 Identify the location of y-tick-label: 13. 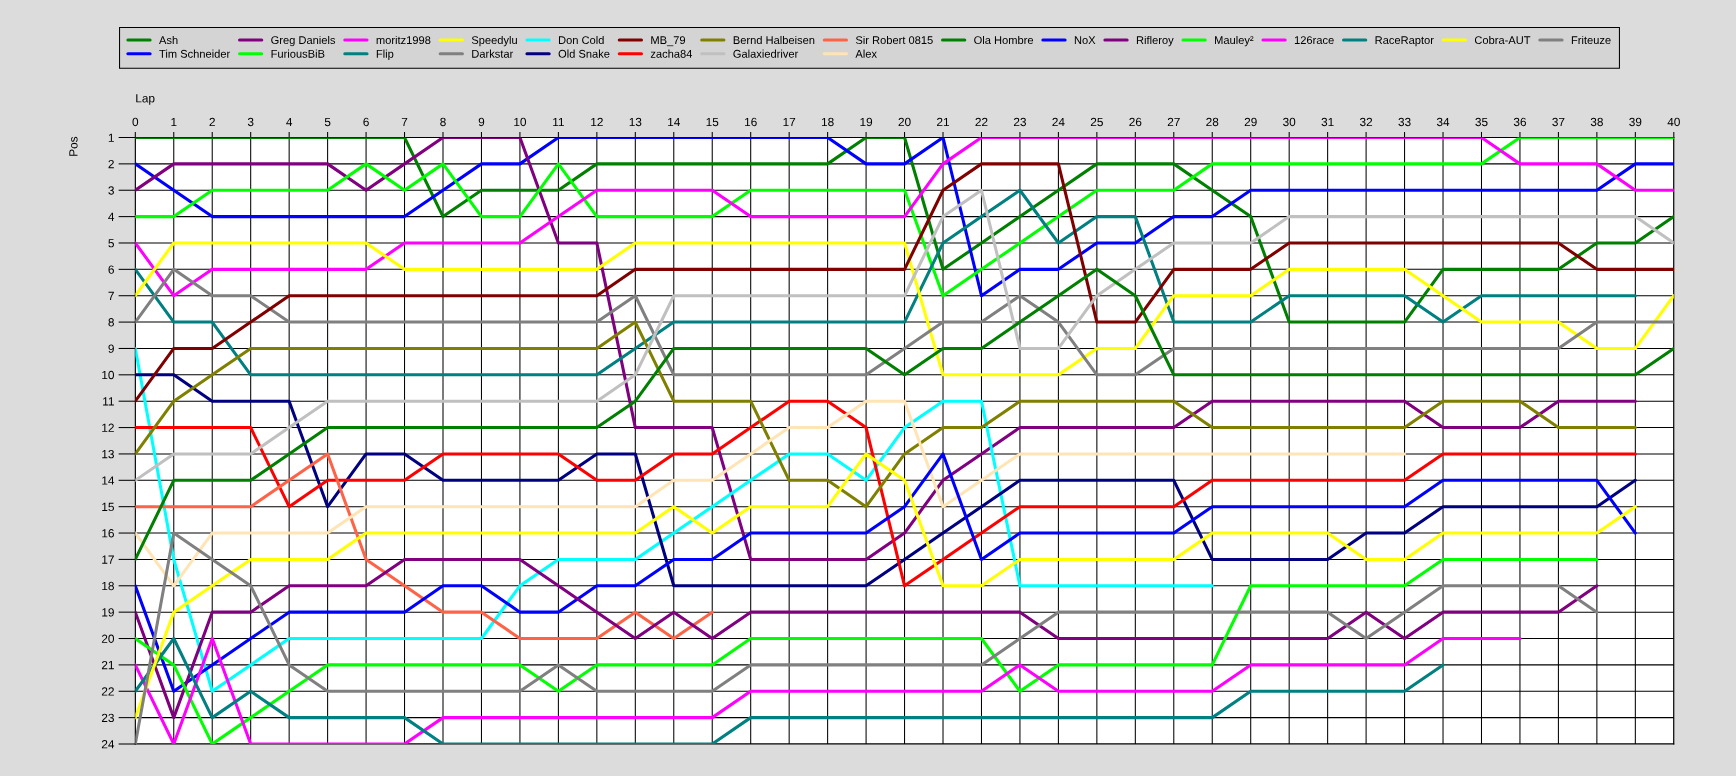
(108, 454).